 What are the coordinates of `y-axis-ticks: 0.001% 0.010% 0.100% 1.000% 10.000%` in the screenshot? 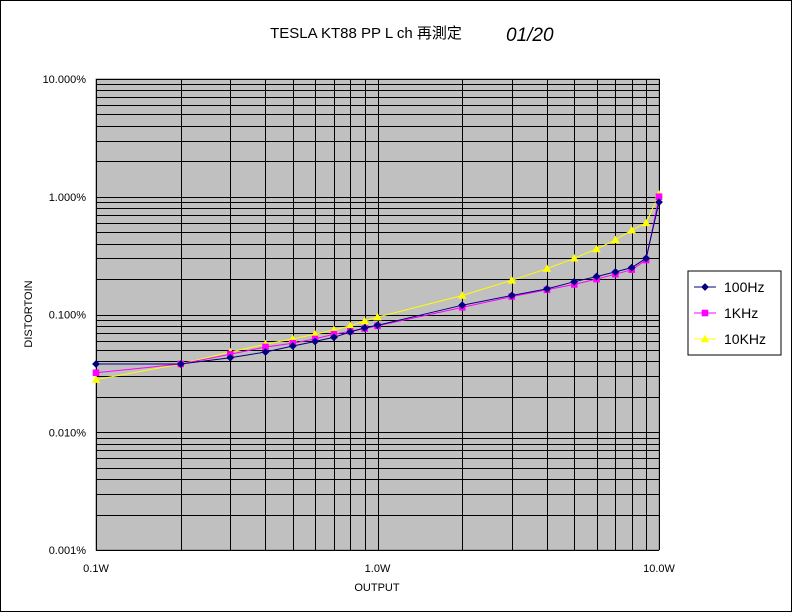 It's located at (65, 315).